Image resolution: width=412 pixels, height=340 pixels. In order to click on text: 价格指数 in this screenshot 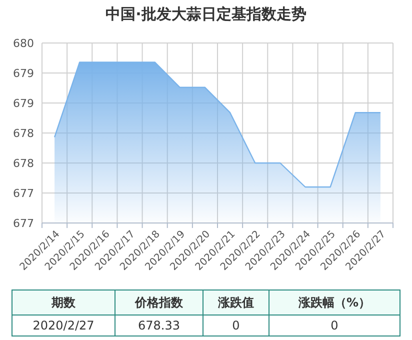, I will do `click(159, 303)`.